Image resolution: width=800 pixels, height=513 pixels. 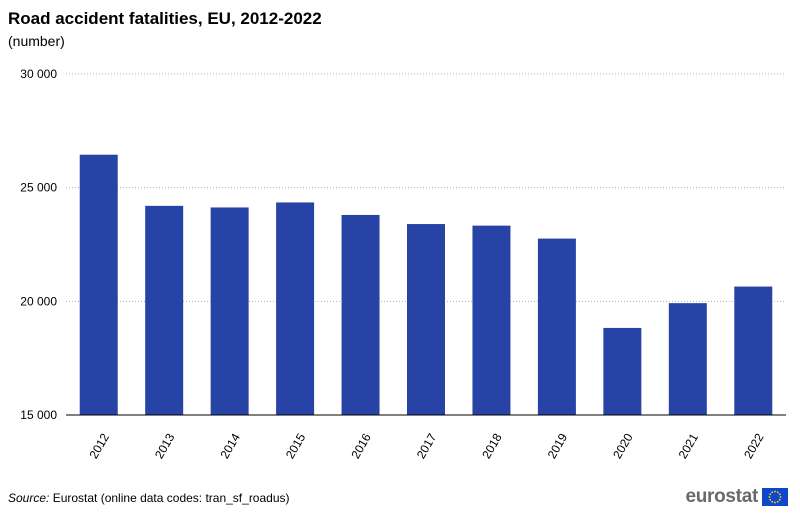 What do you see at coordinates (296, 446) in the screenshot?
I see `x-tick-label: 2015` at bounding box center [296, 446].